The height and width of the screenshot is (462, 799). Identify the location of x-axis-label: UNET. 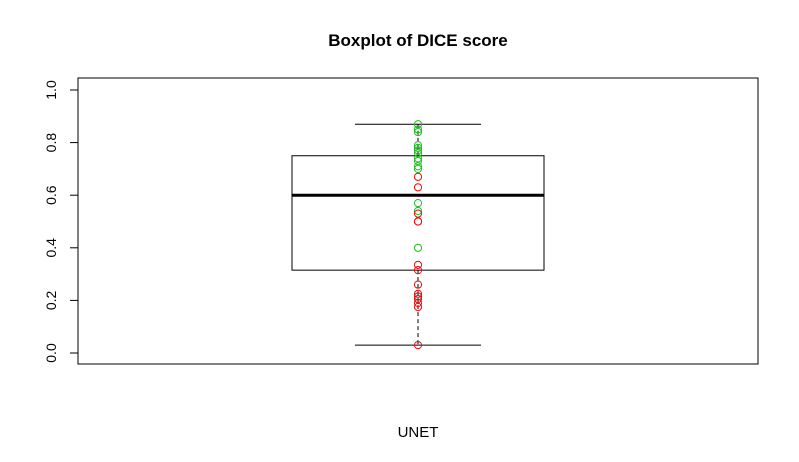
(418, 432).